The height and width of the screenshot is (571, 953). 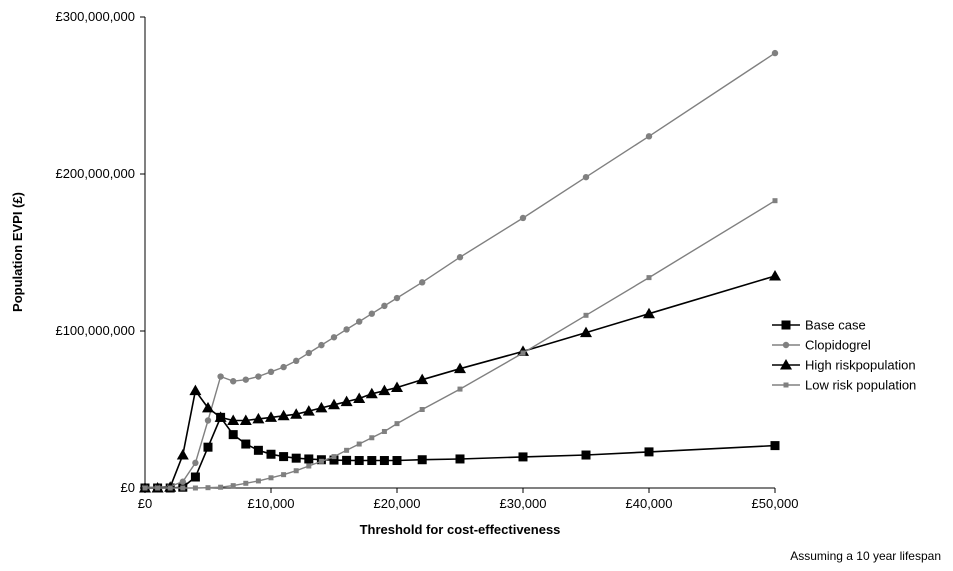 I want to click on x-tick-label: £30,000, so click(x=523, y=503).